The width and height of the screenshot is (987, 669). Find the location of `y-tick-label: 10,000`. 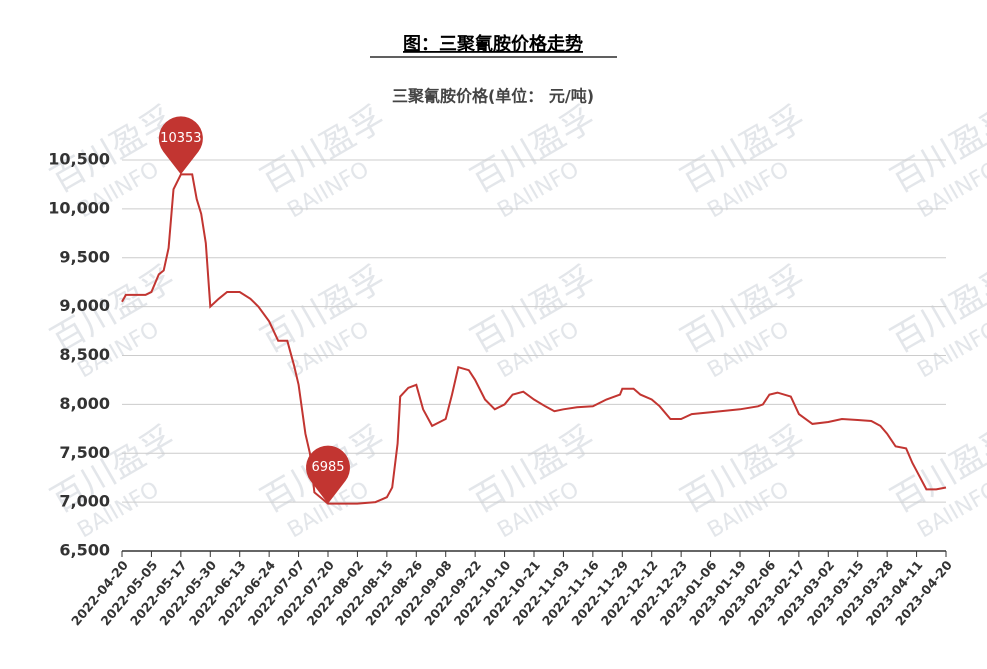

y-tick-label: 10,000 is located at coordinates (79, 207).